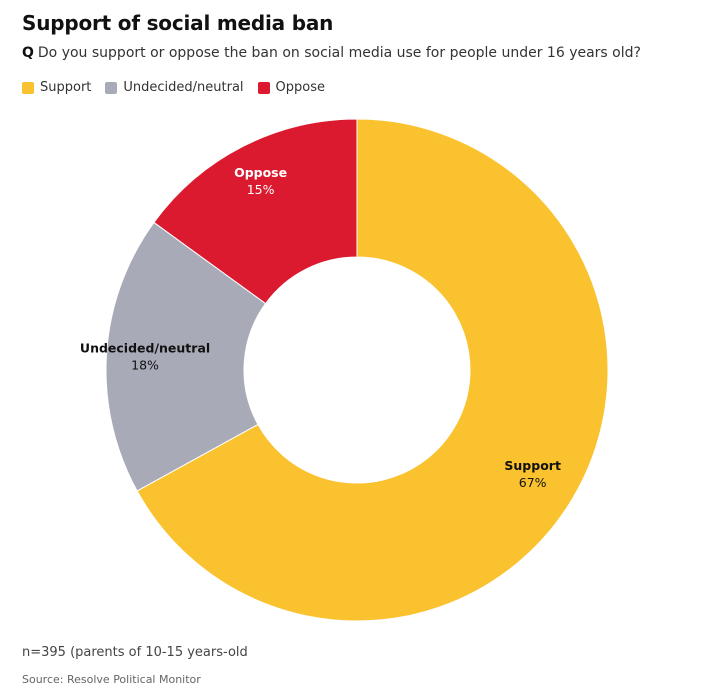 The width and height of the screenshot is (721, 695). What do you see at coordinates (255, 211) in the screenshot?
I see `slice-oppose` at bounding box center [255, 211].